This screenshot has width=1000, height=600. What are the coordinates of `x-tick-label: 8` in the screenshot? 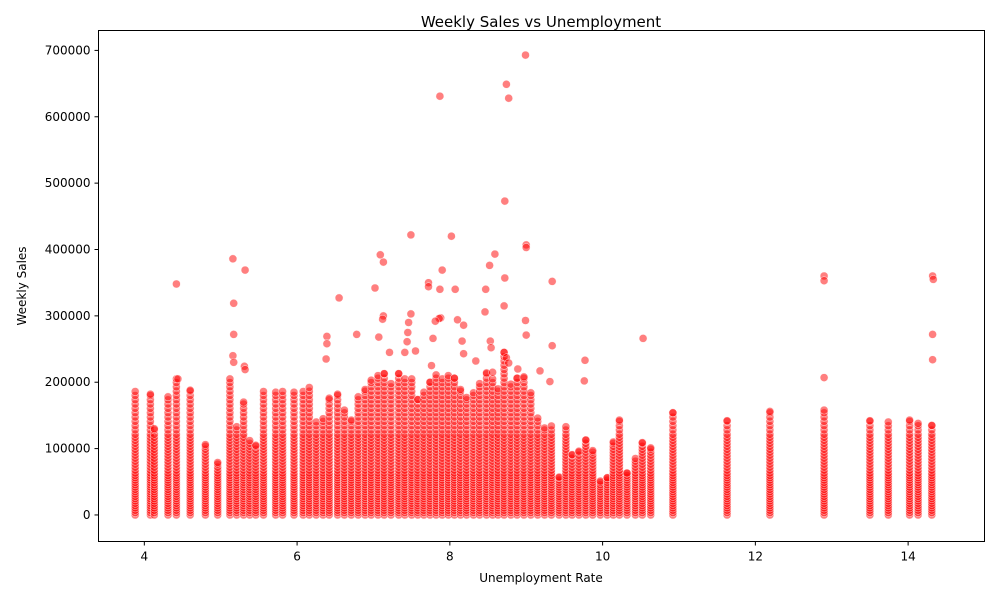 It's located at (450, 557).